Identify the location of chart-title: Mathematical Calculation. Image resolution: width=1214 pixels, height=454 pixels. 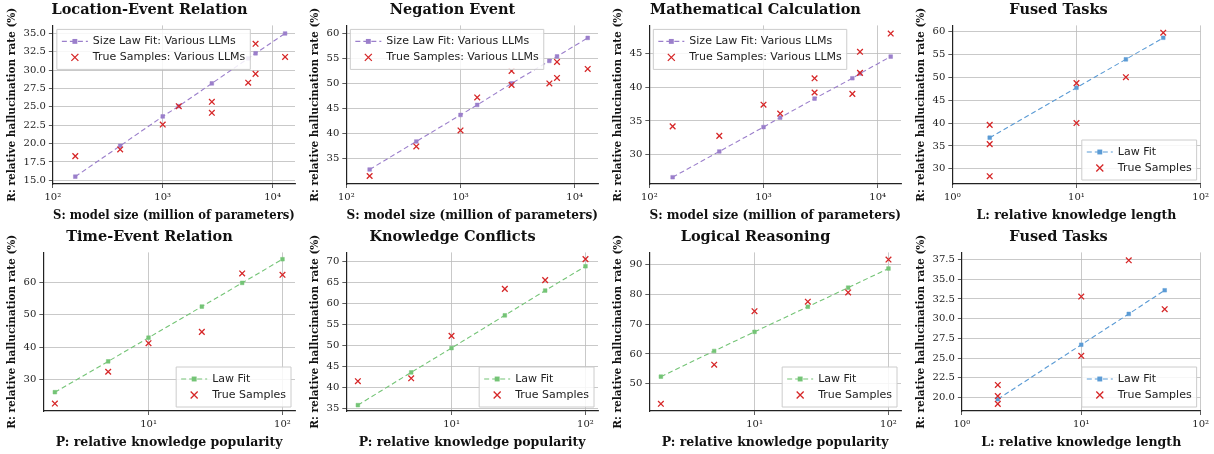
(756, 9).